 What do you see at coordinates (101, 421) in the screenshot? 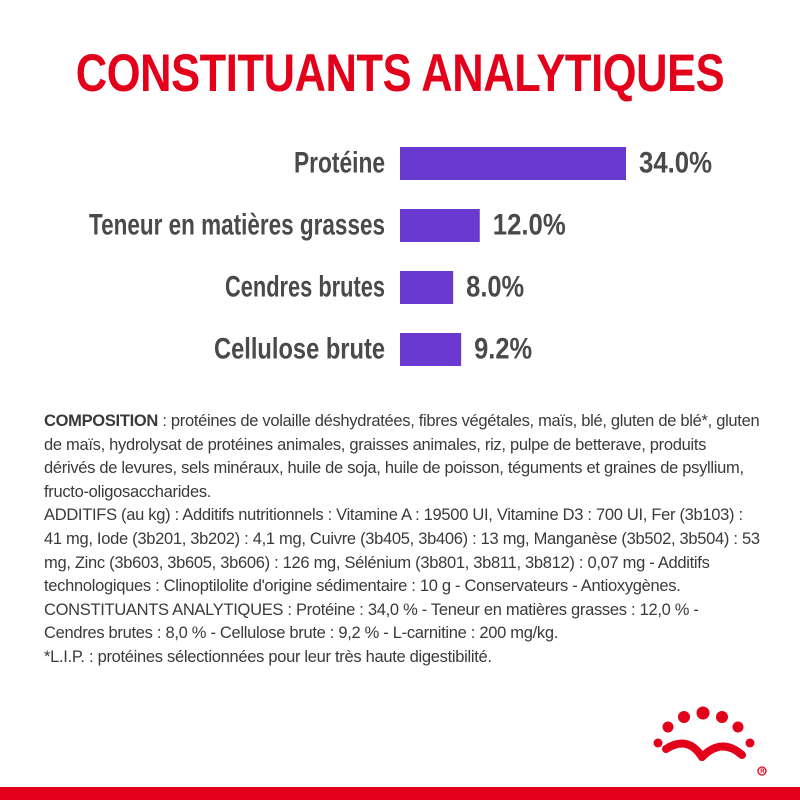
I see `composition-label: COMPOSITION` at bounding box center [101, 421].